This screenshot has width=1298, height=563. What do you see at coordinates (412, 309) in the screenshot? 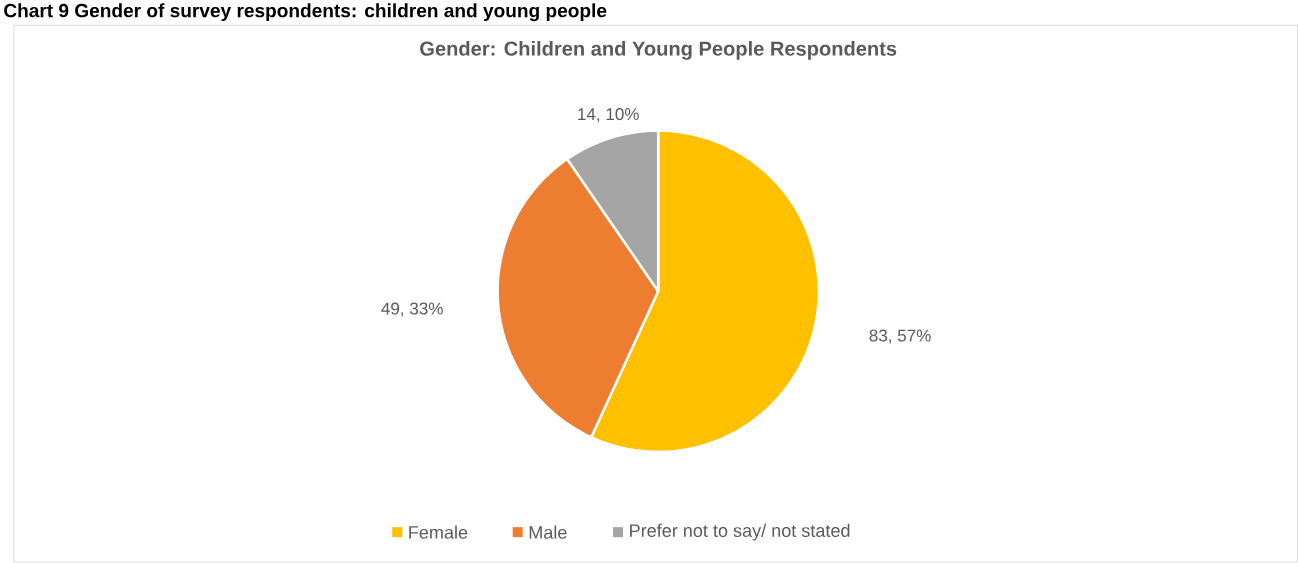
I see `data-label: 49, 33%` at bounding box center [412, 309].